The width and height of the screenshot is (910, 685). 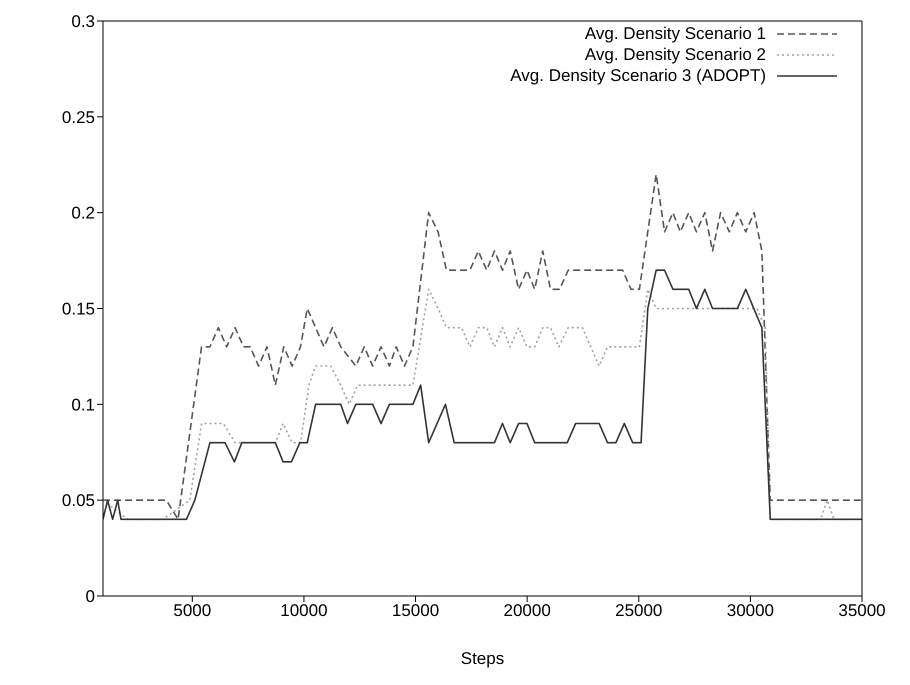 I want to click on legend-label: Avg. Density Scenario 2, so click(x=675, y=54).